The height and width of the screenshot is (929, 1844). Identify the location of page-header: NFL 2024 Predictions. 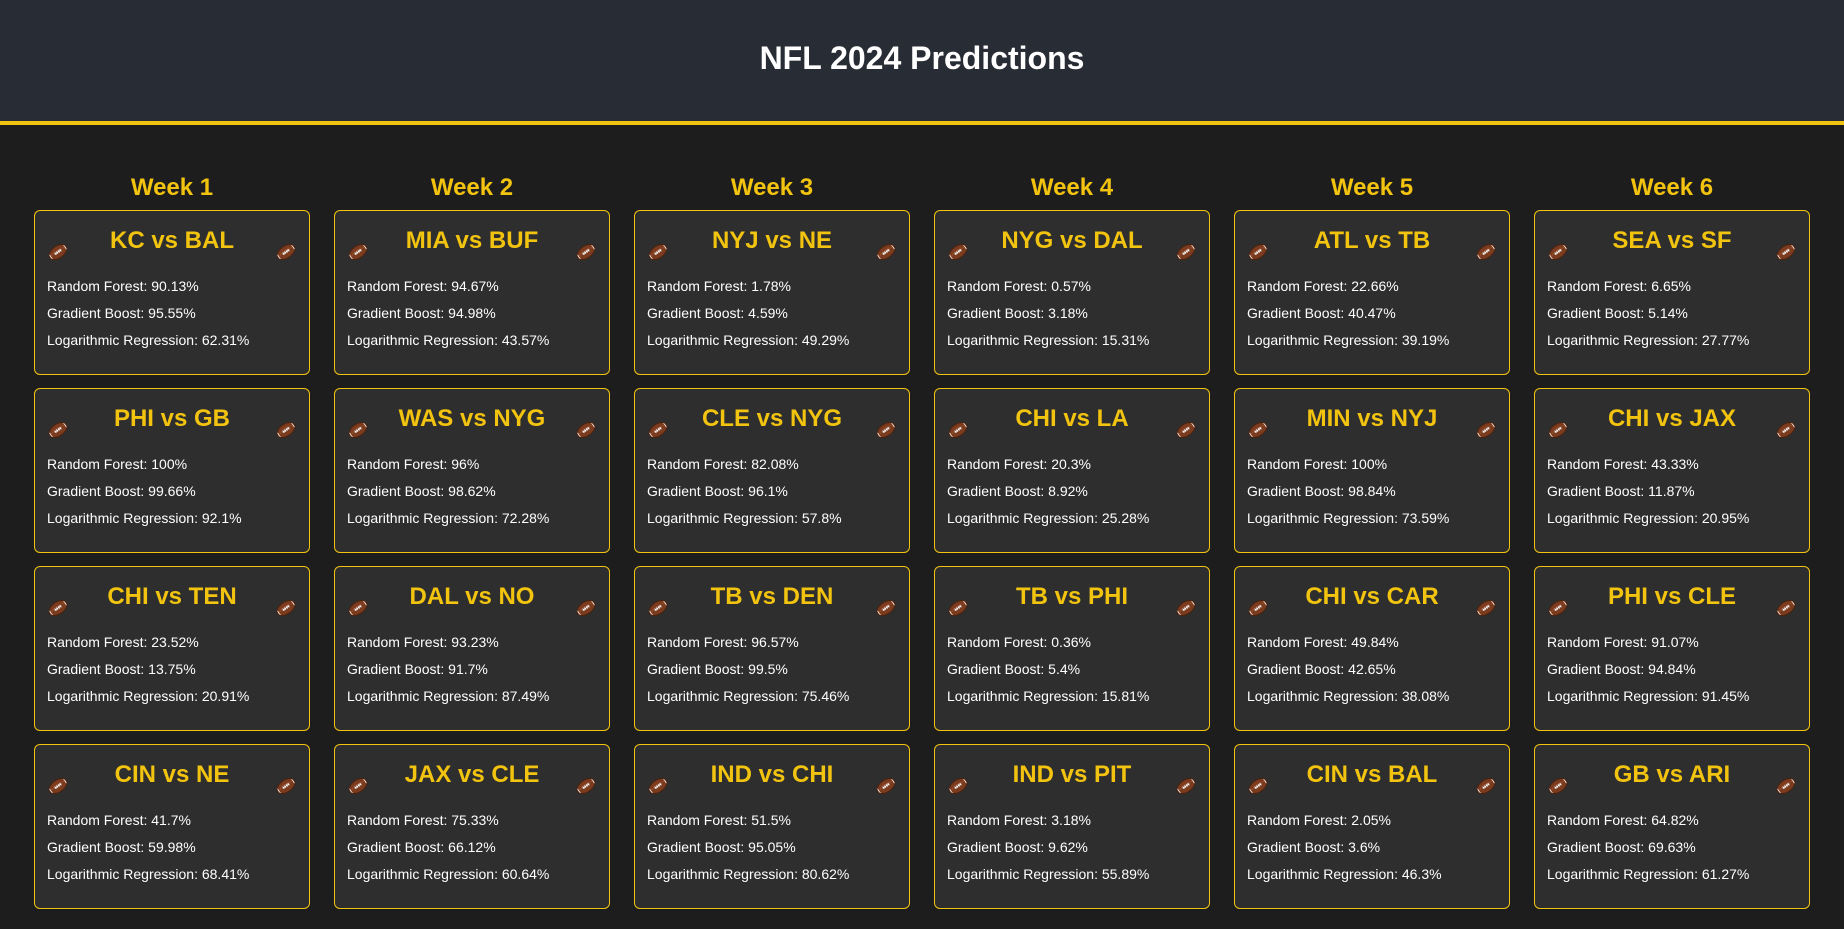
(922, 62).